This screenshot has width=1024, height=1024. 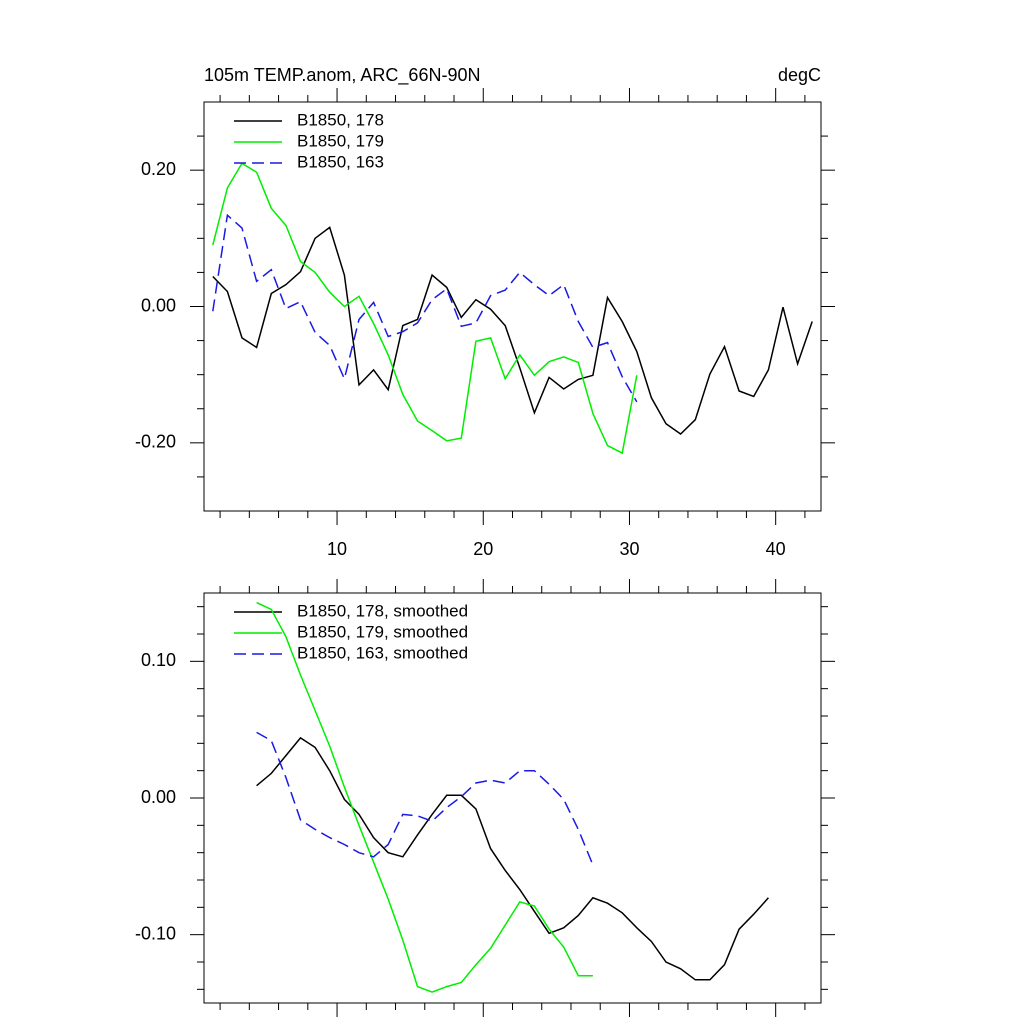 What do you see at coordinates (629, 549) in the screenshot?
I see `x-tick-label: 30` at bounding box center [629, 549].